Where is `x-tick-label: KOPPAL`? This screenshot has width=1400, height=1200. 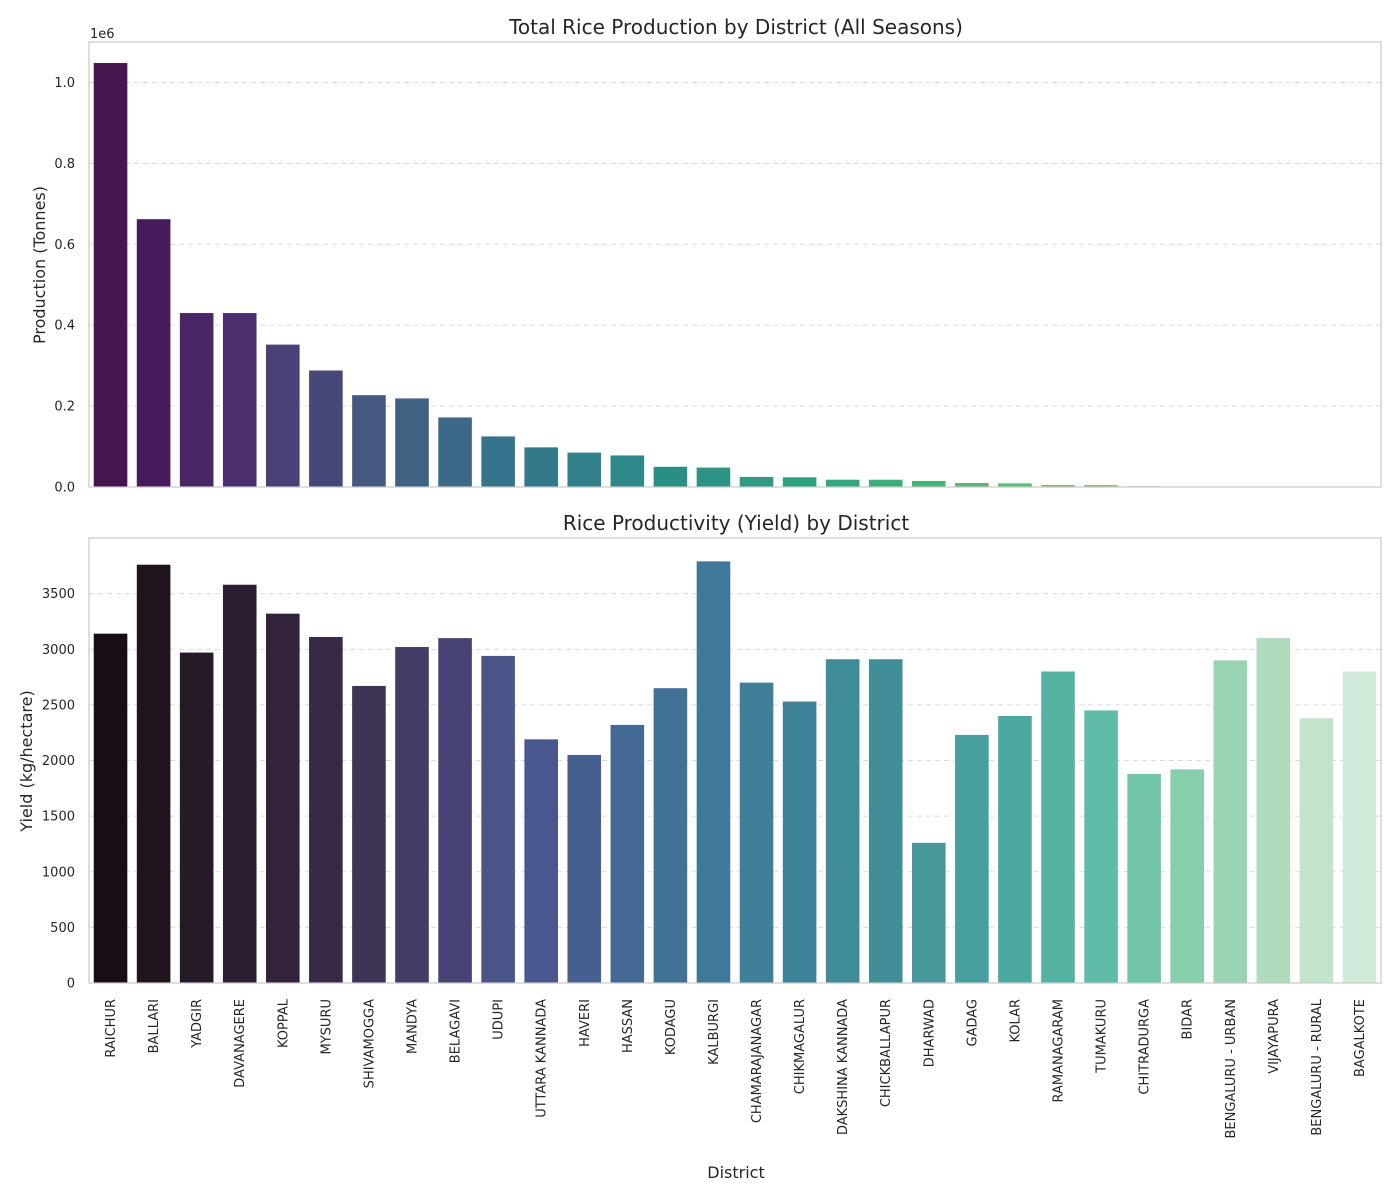 x-tick-label: KOPPAL is located at coordinates (283, 1023).